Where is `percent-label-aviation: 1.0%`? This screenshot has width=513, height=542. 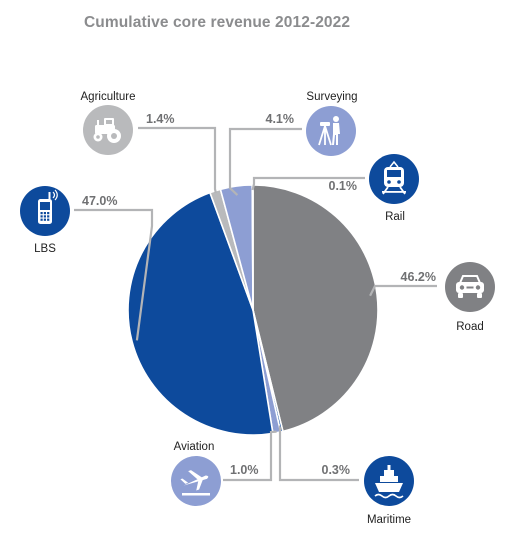 percent-label-aviation: 1.0% is located at coordinates (244, 470).